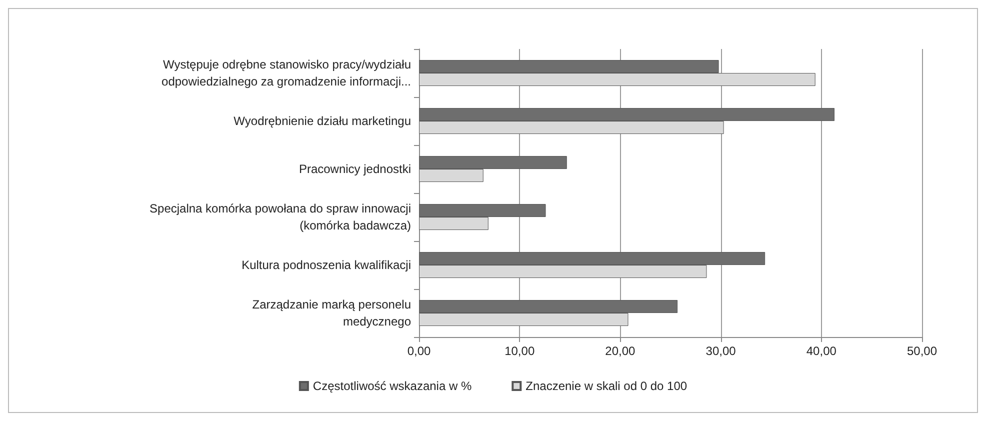 This screenshot has height=425, width=990. What do you see at coordinates (620, 351) in the screenshot?
I see `x-tick-label: 20,00` at bounding box center [620, 351].